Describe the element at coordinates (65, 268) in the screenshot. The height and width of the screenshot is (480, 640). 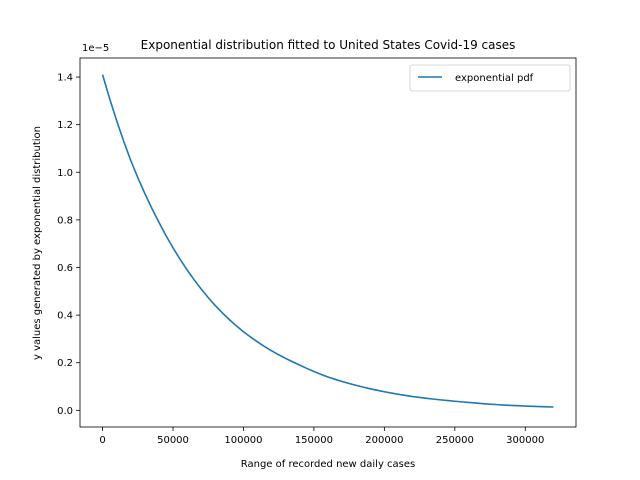
I see `y-tick-label: 0.6` at that location.